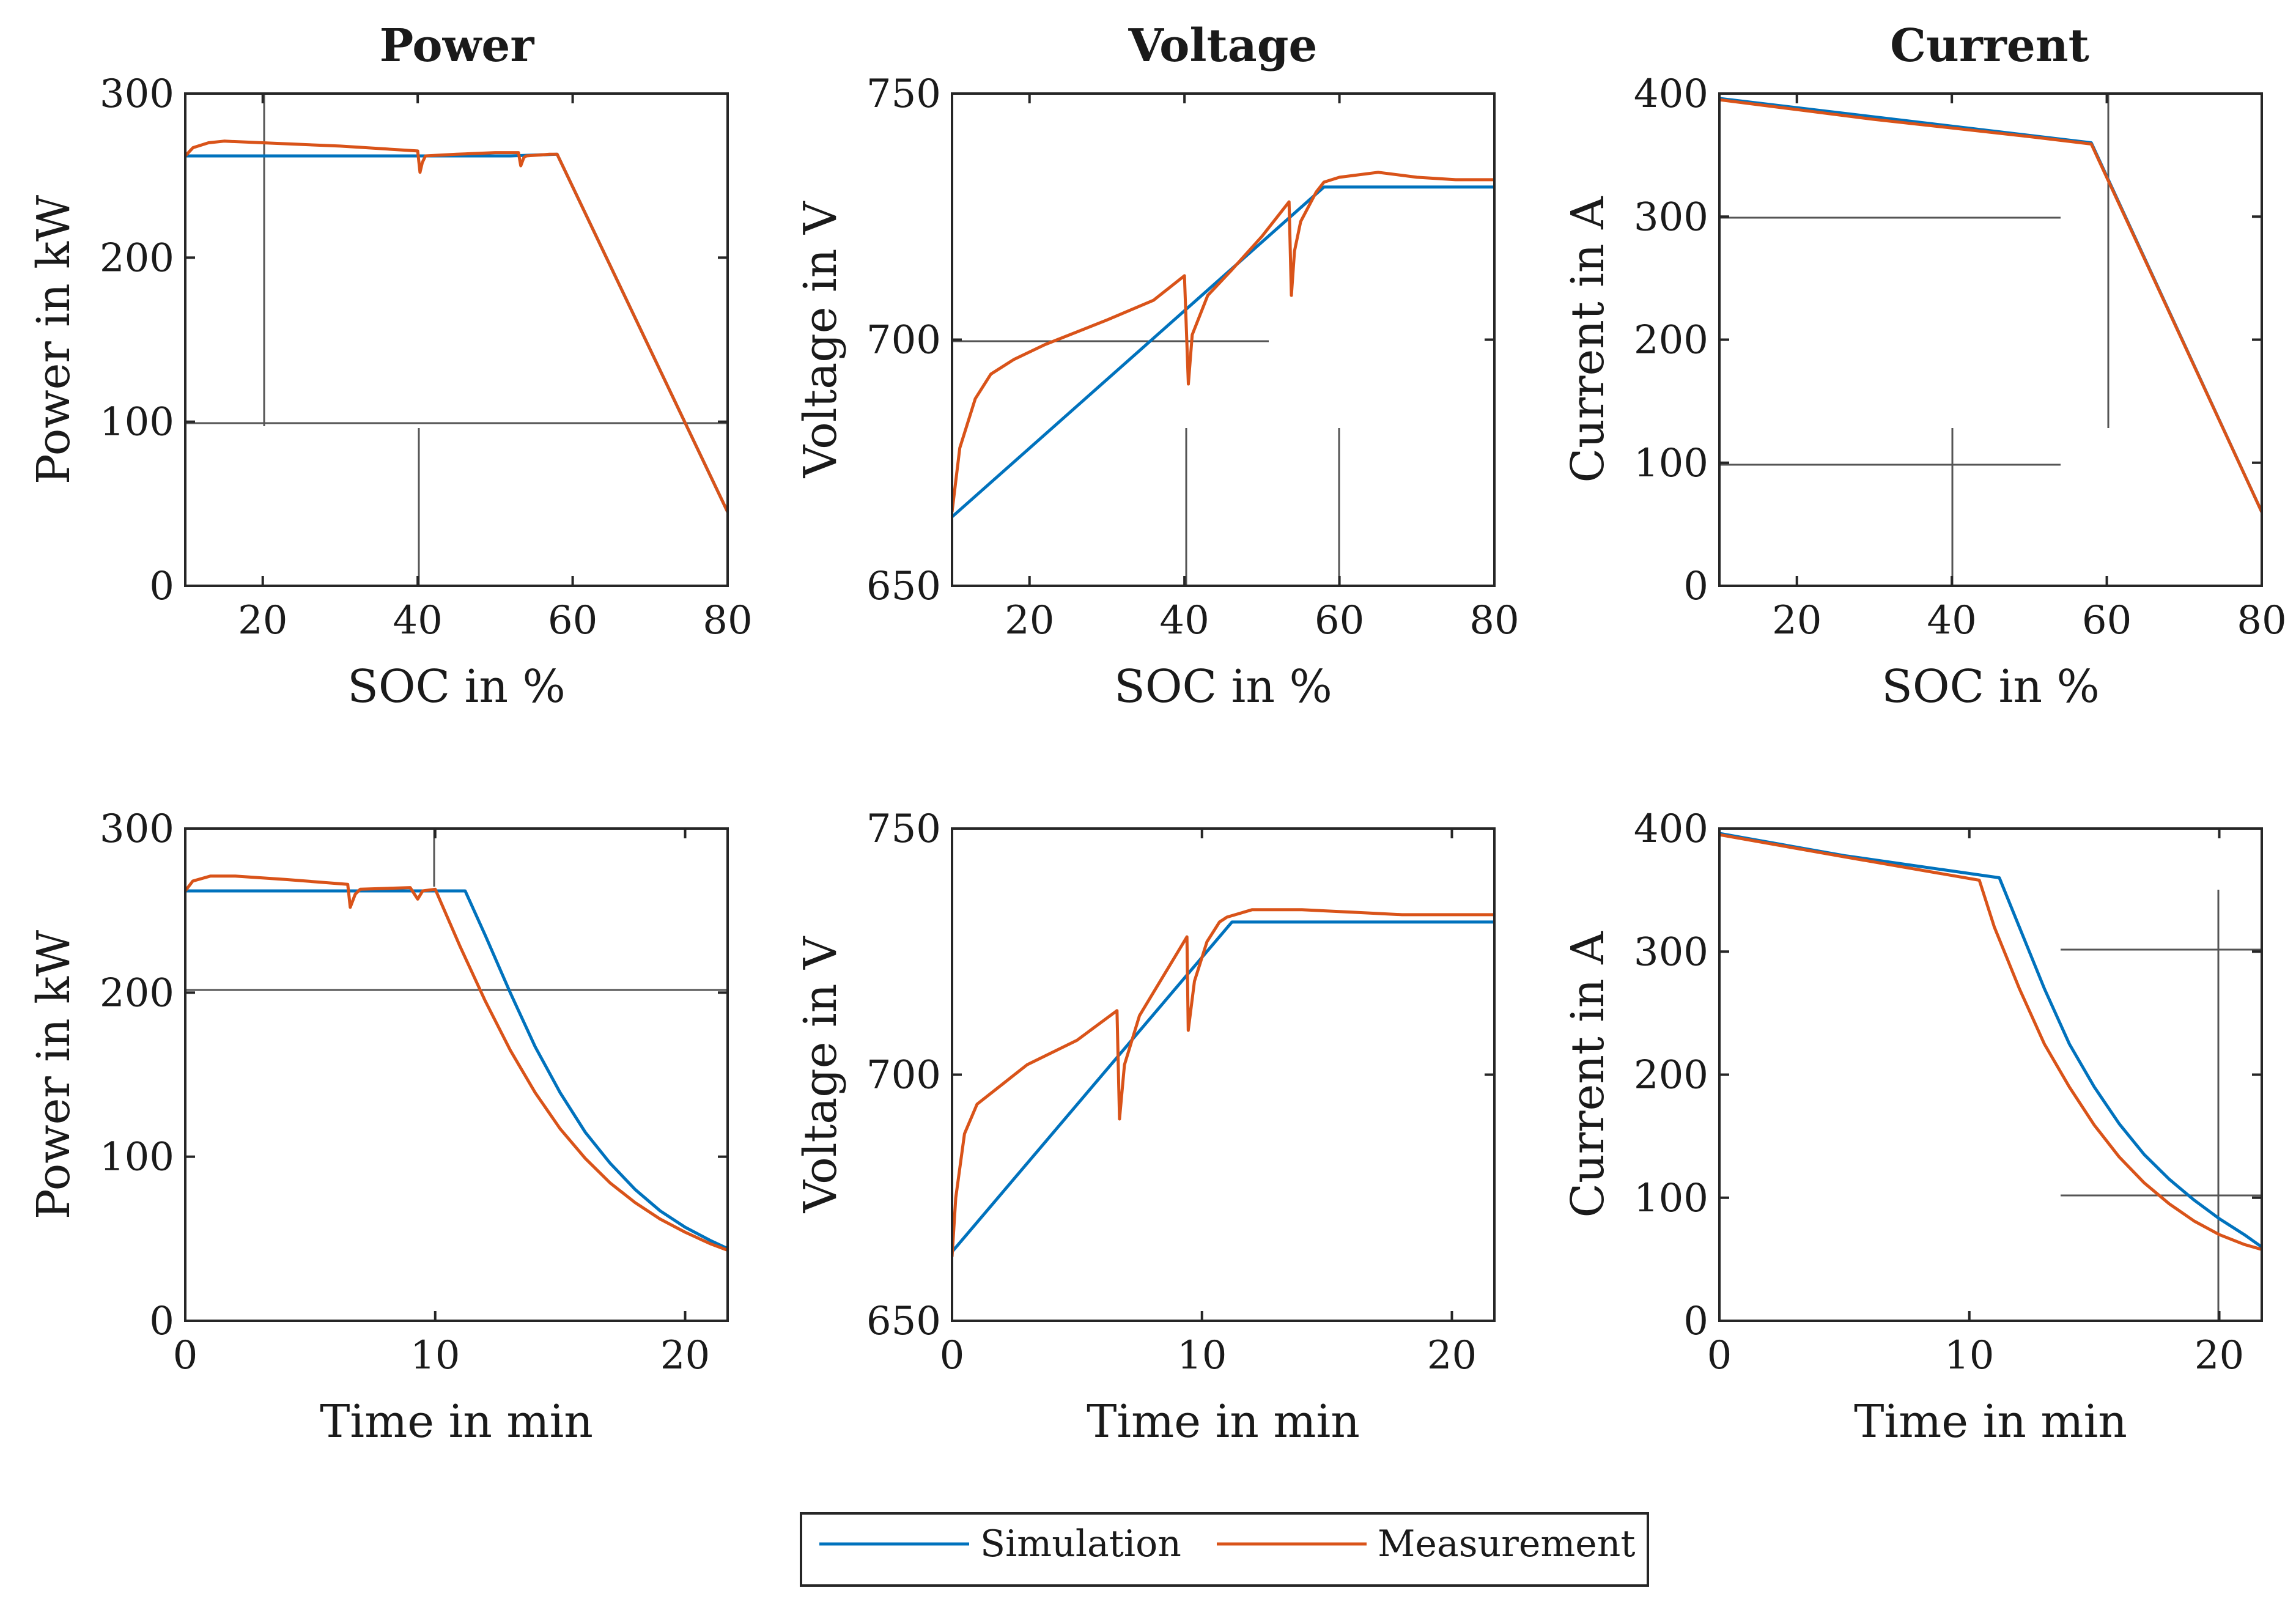 Image resolution: width=2296 pixels, height=1599 pixels. I want to click on legend: Simulation Measurement, so click(1224, 1549).